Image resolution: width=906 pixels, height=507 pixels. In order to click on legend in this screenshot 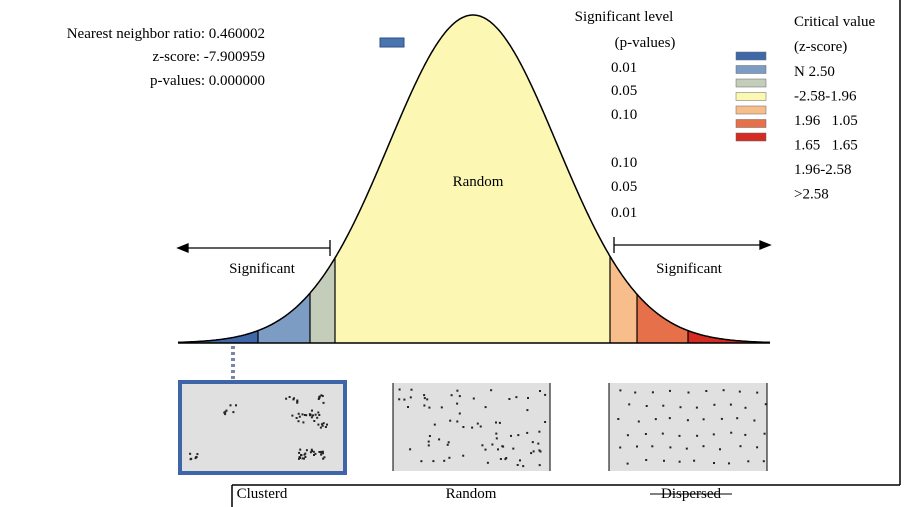, I will do `click(751, 96)`.